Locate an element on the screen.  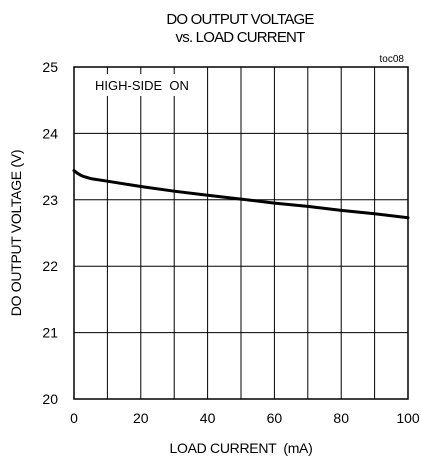
x-tick-label: 0 is located at coordinates (74, 418).